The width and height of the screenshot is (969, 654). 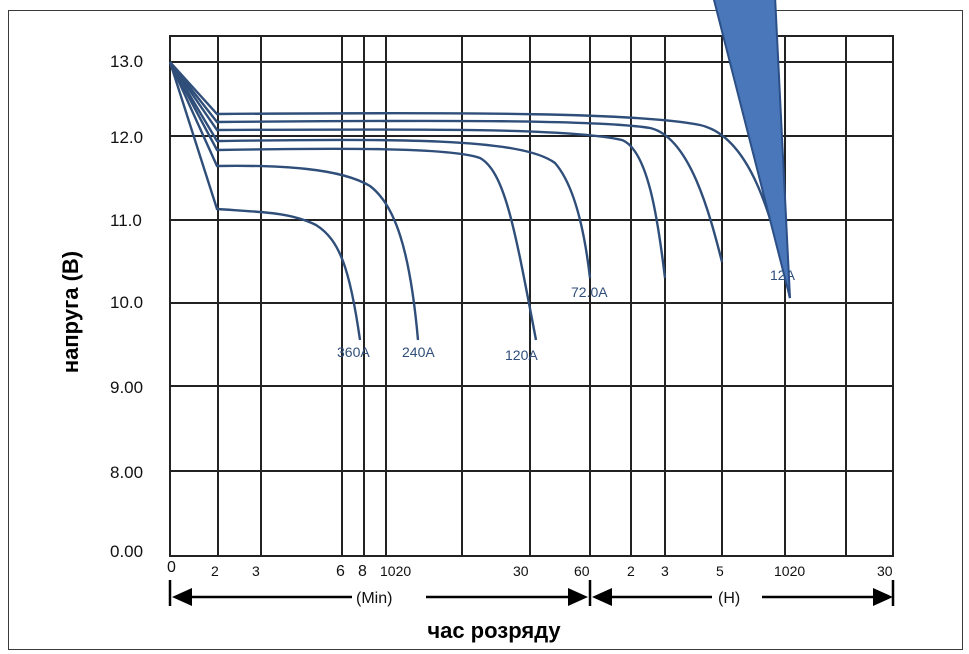 I want to click on curve-label-240a: 240A, so click(x=418, y=352).